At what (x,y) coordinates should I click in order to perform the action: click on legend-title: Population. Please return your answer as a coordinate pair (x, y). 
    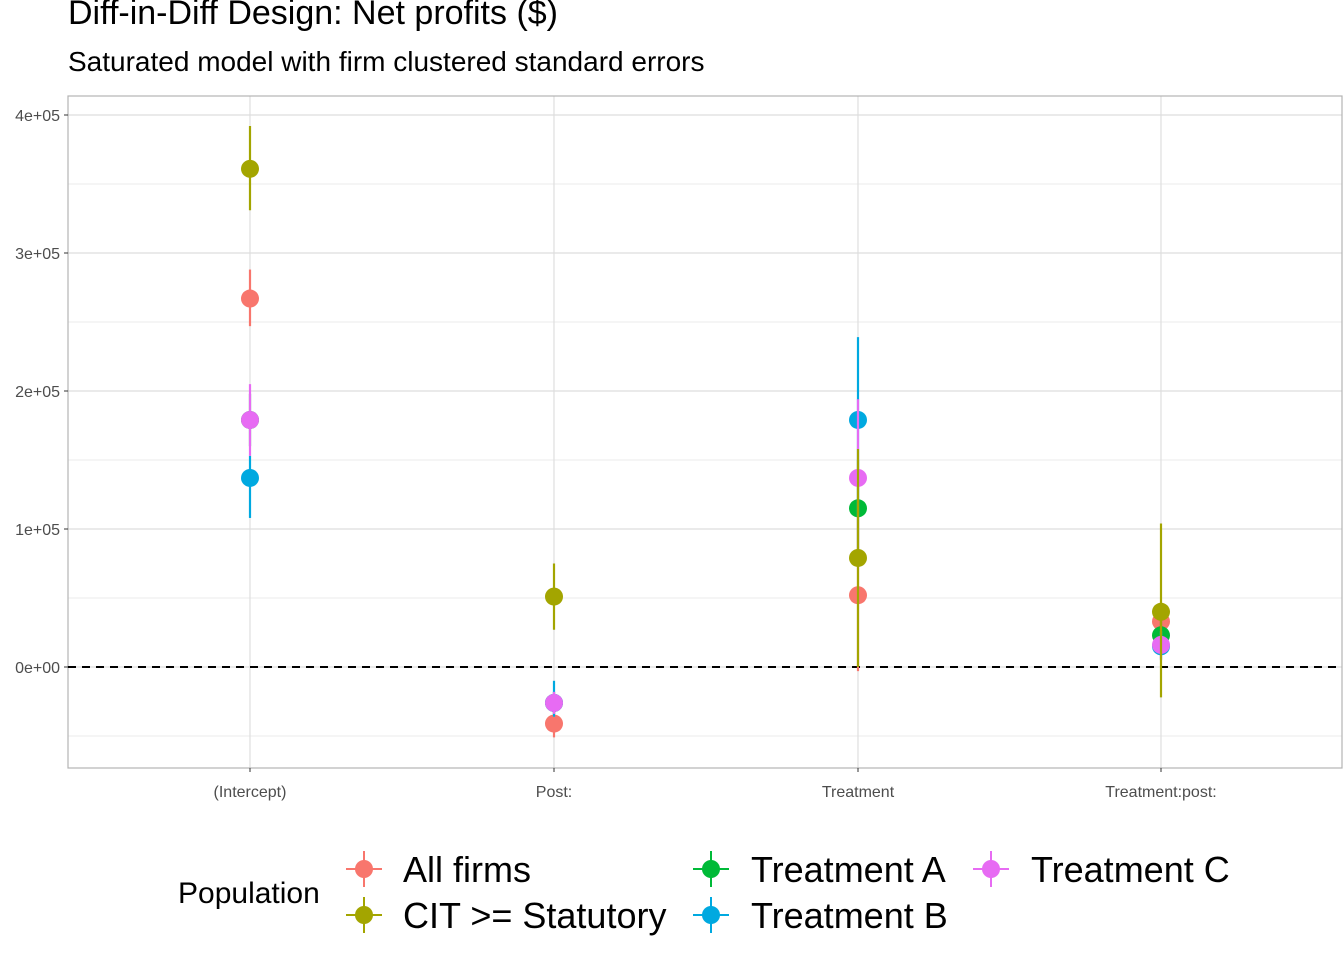
    Looking at the image, I should click on (249, 893).